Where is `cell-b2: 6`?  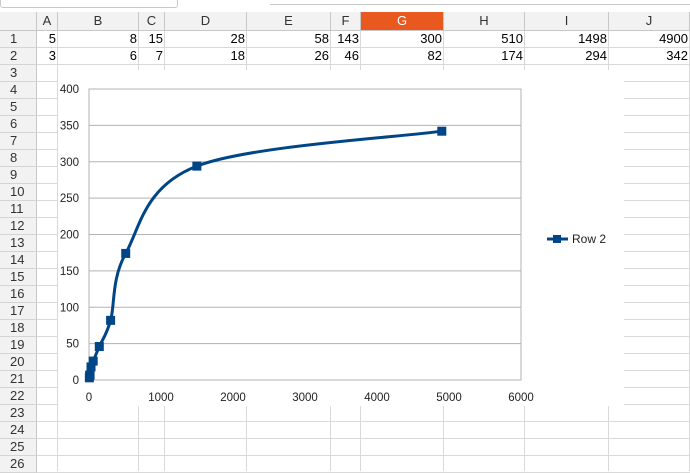 cell-b2: 6 is located at coordinates (133, 55).